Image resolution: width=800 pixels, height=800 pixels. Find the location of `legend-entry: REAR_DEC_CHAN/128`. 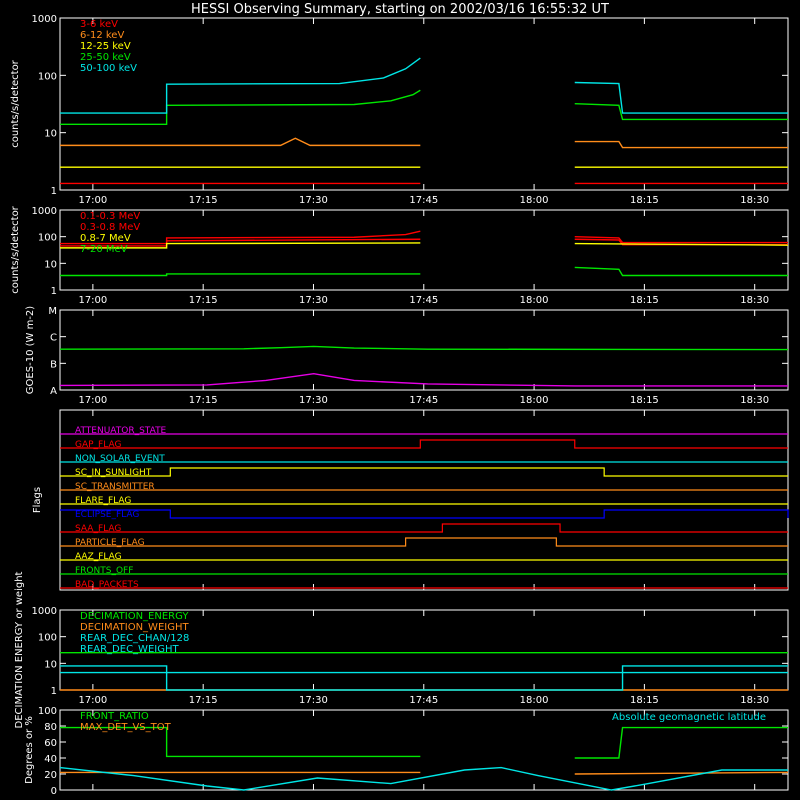

legend-entry: REAR_DEC_CHAN/128 is located at coordinates (134, 638).